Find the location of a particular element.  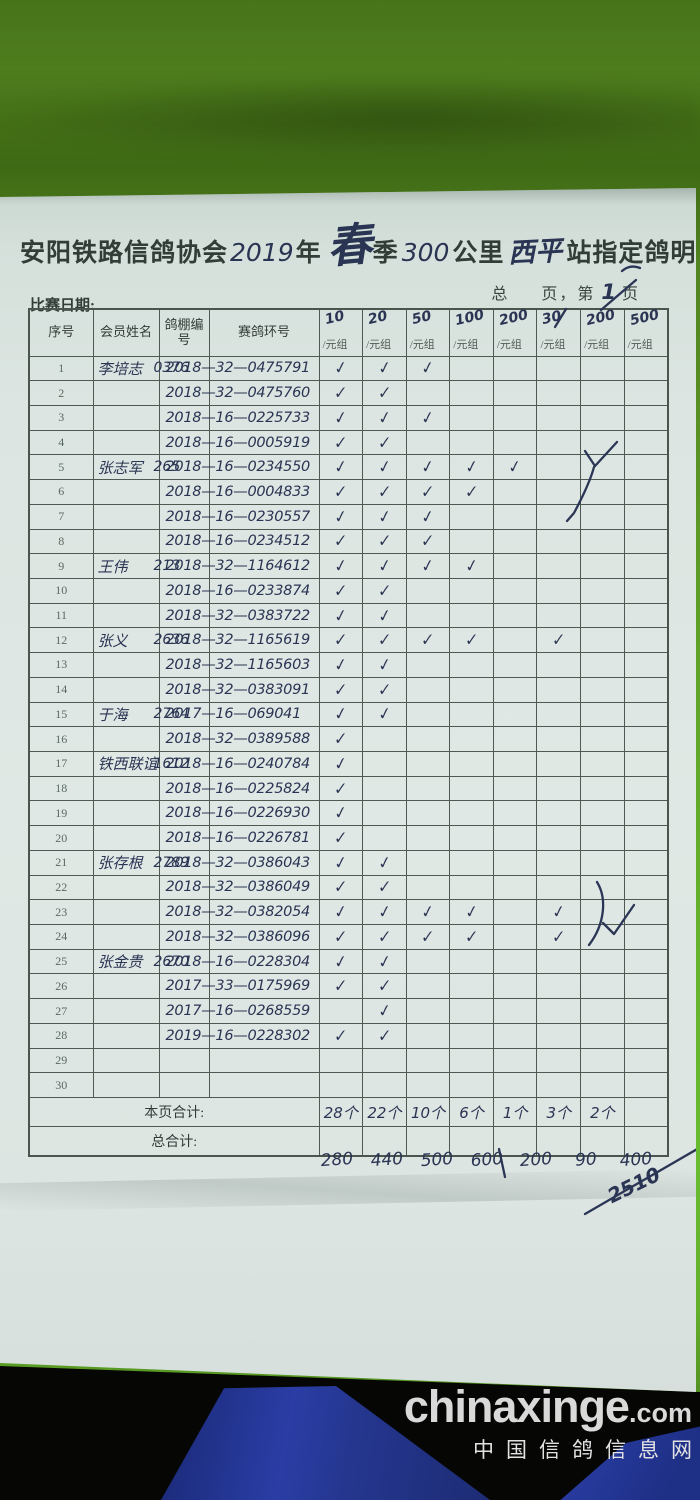

member-name: 铁西联谊 is located at coordinates (127, 764).